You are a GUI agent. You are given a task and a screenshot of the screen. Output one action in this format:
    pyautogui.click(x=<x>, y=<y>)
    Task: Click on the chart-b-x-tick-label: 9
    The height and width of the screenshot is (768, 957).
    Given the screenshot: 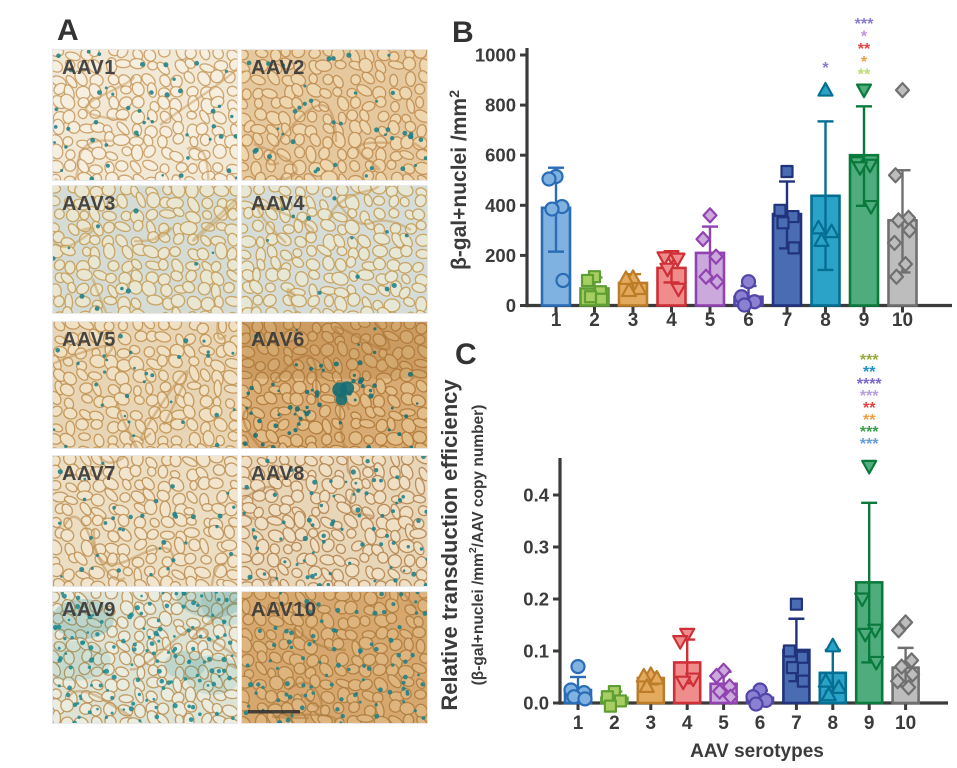 What is the action you would take?
    pyautogui.click(x=864, y=320)
    